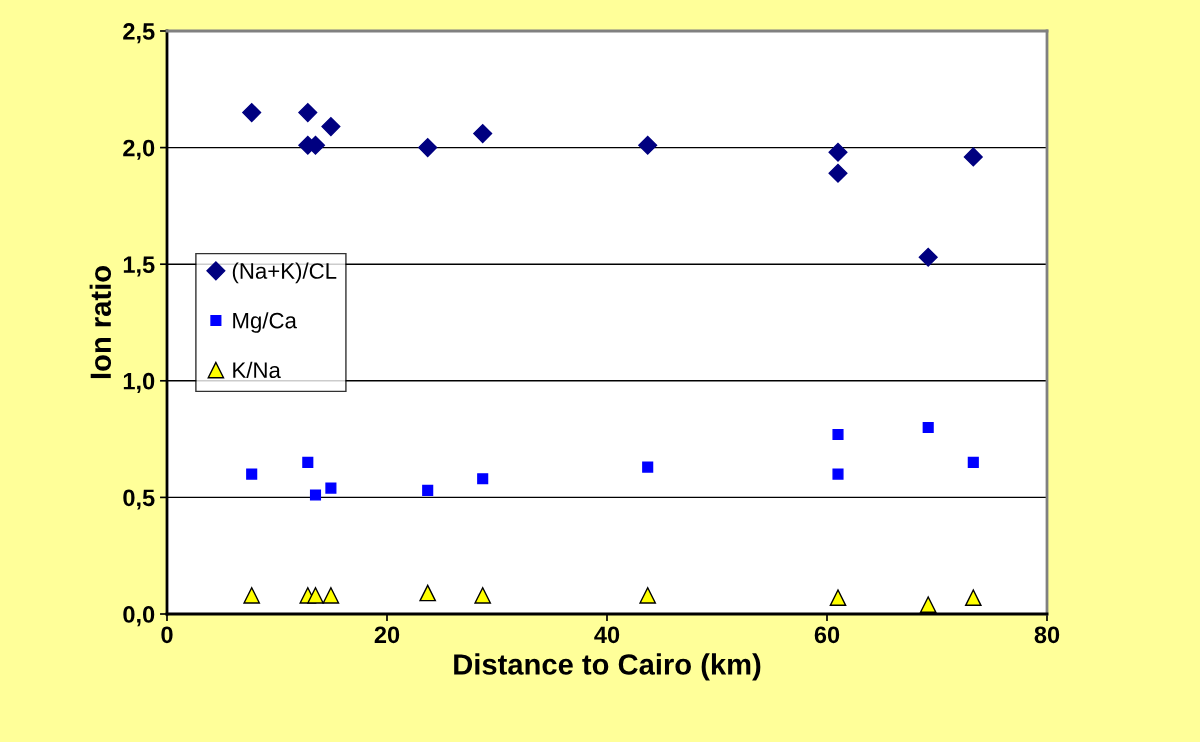  I want to click on y-tick-label: 2,5, so click(139, 33).